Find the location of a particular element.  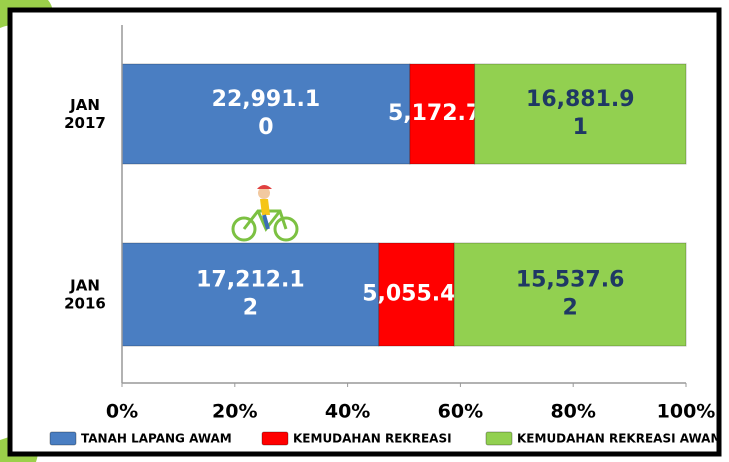

x-tick-label: 100% is located at coordinates (686, 412).